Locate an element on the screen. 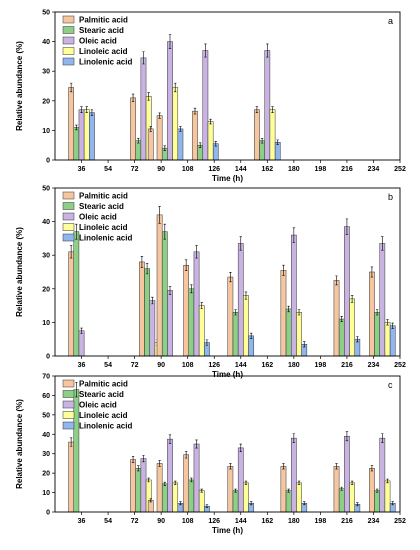 The image size is (420, 550). bar-linoleic-acid-240h is located at coordinates (387, 339).